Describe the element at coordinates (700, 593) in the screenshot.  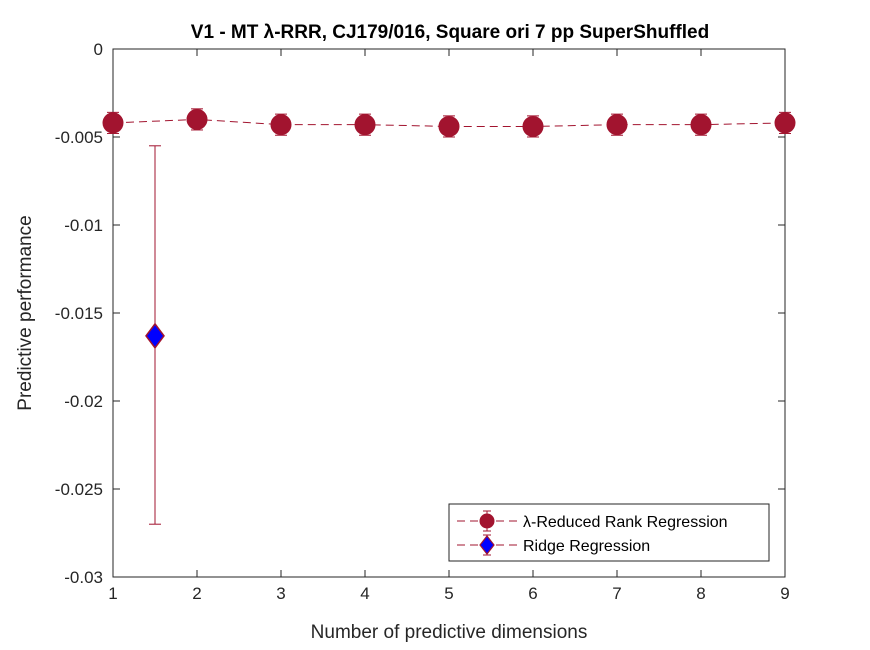
I see `x-tick-label: 8` at that location.